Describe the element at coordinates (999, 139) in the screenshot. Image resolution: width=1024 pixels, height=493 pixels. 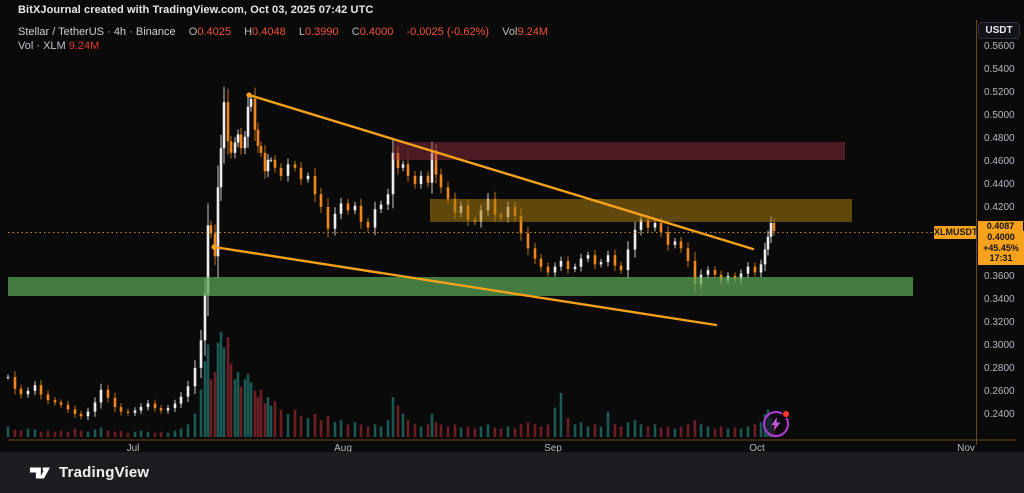
I see `price-tick-label: 0.4800` at that location.